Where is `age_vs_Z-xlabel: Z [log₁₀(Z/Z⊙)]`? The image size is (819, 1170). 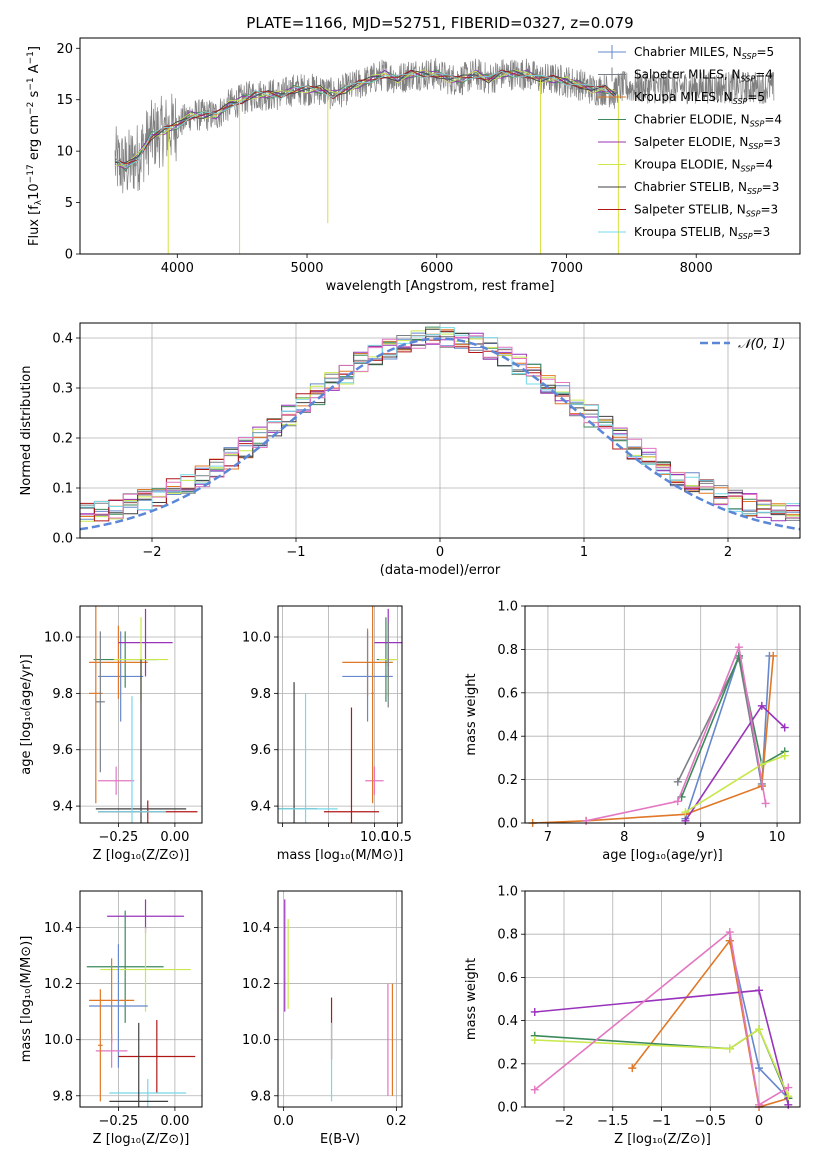 age_vs_Z-xlabel: Z [log₁₀(Z/Z⊙)] is located at coordinates (141, 855).